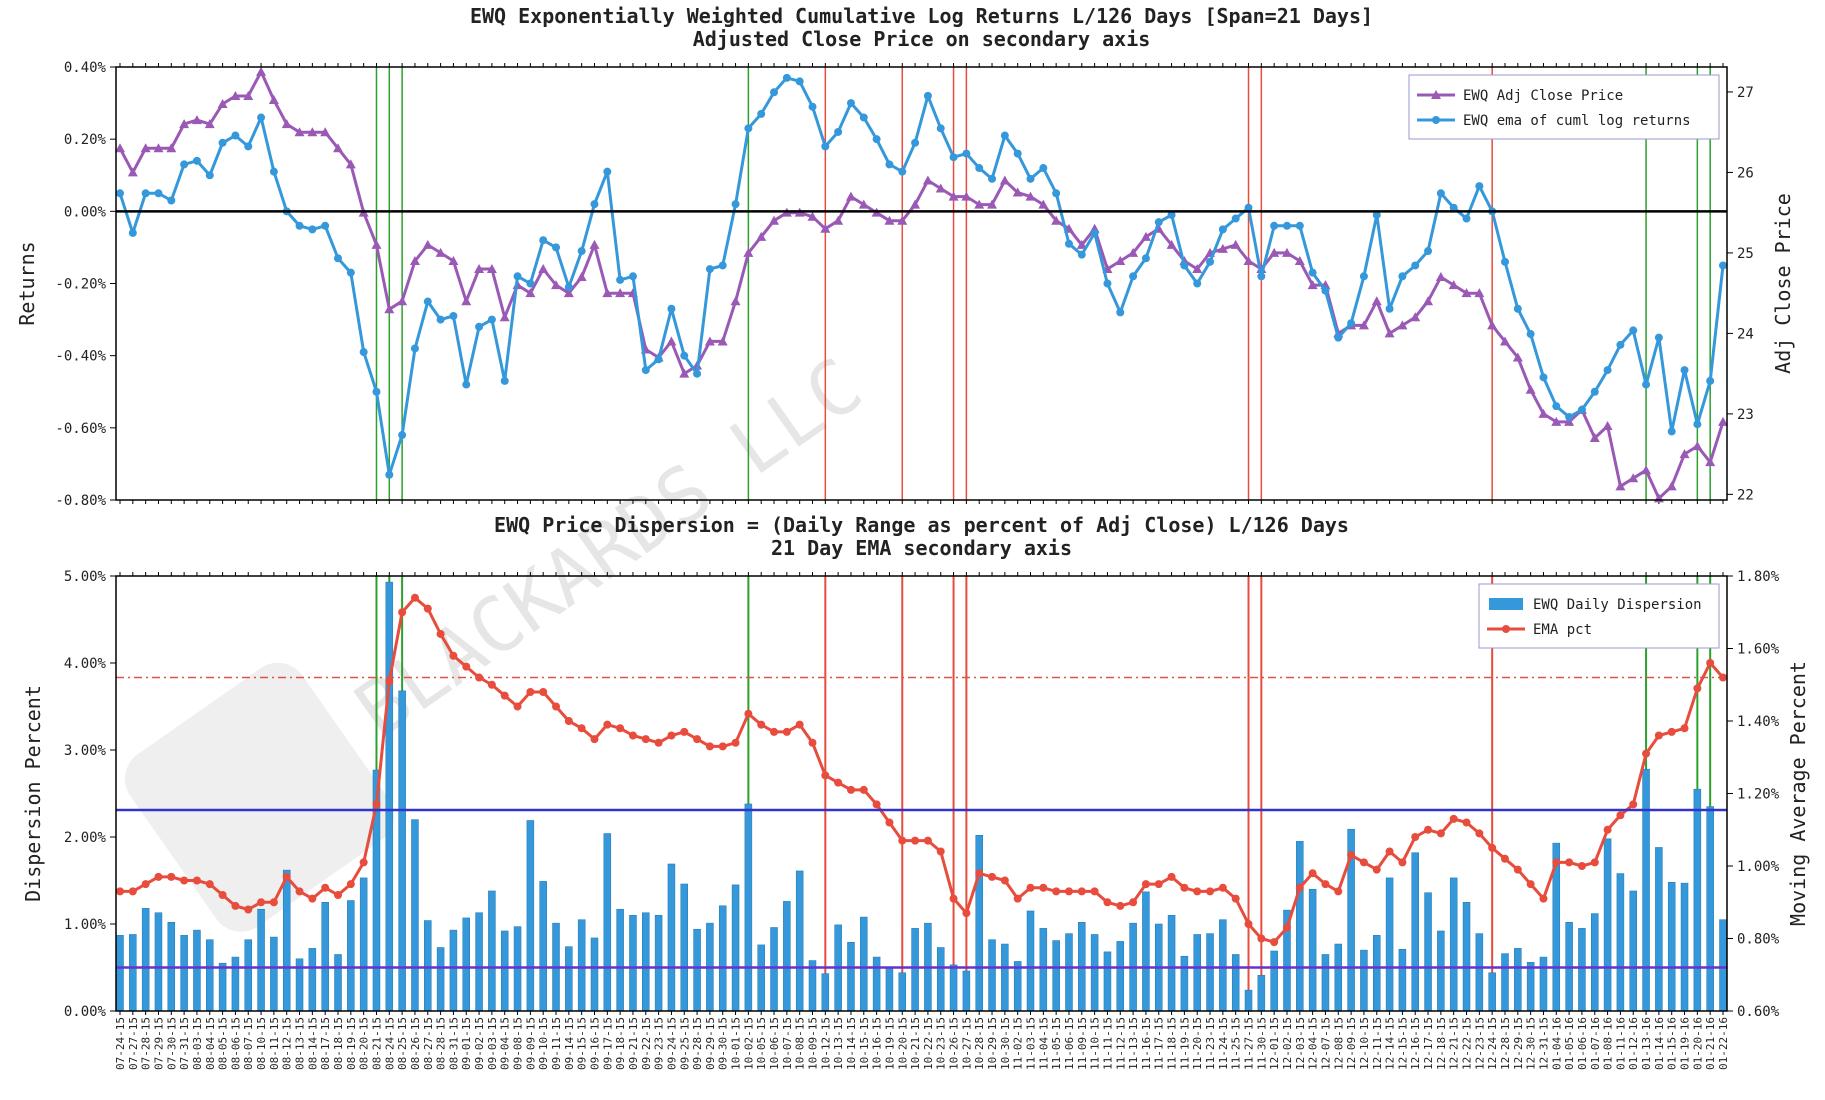  Describe the element at coordinates (556, 1043) in the screenshot. I see `x-tick-label: 09-11-15` at that location.